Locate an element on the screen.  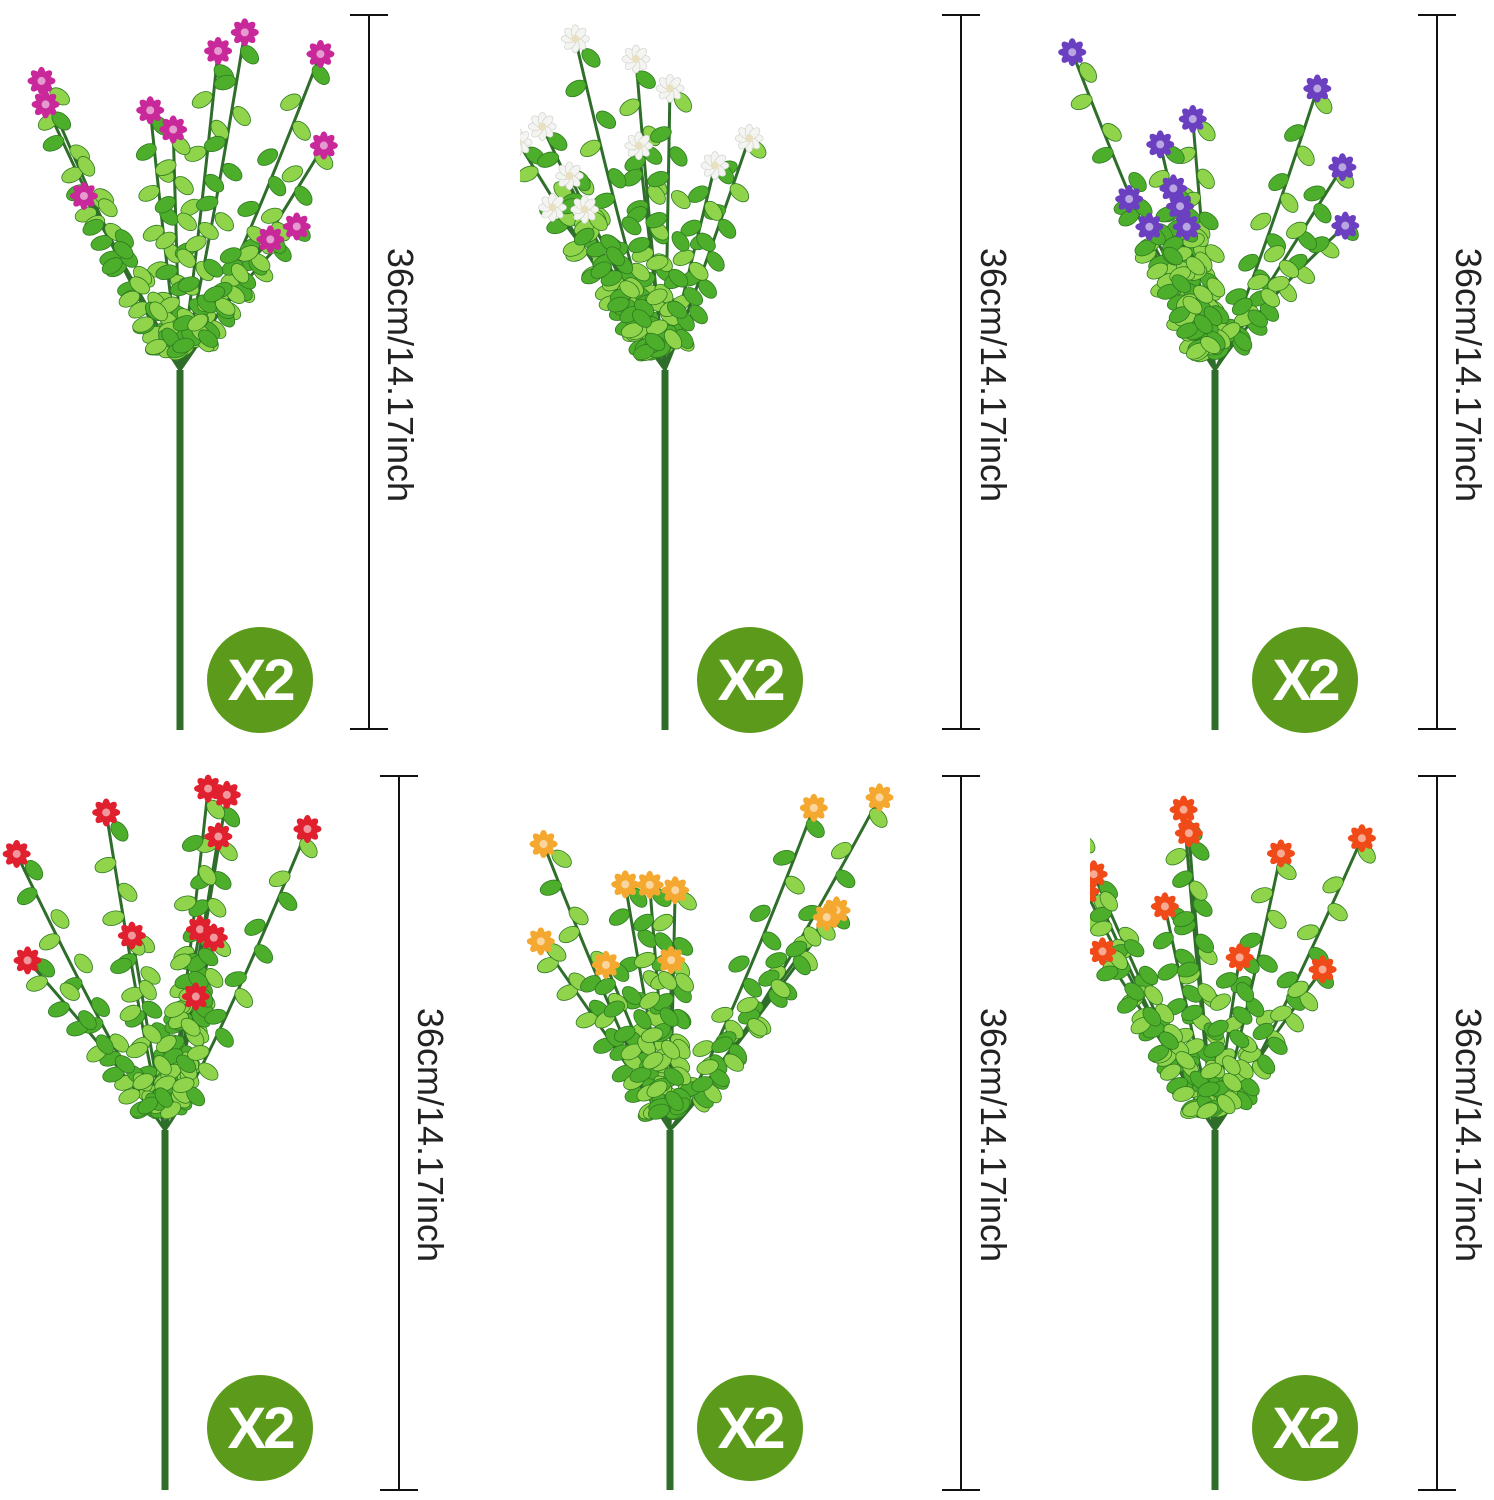
leaves is located at coordinates (1214, 212).